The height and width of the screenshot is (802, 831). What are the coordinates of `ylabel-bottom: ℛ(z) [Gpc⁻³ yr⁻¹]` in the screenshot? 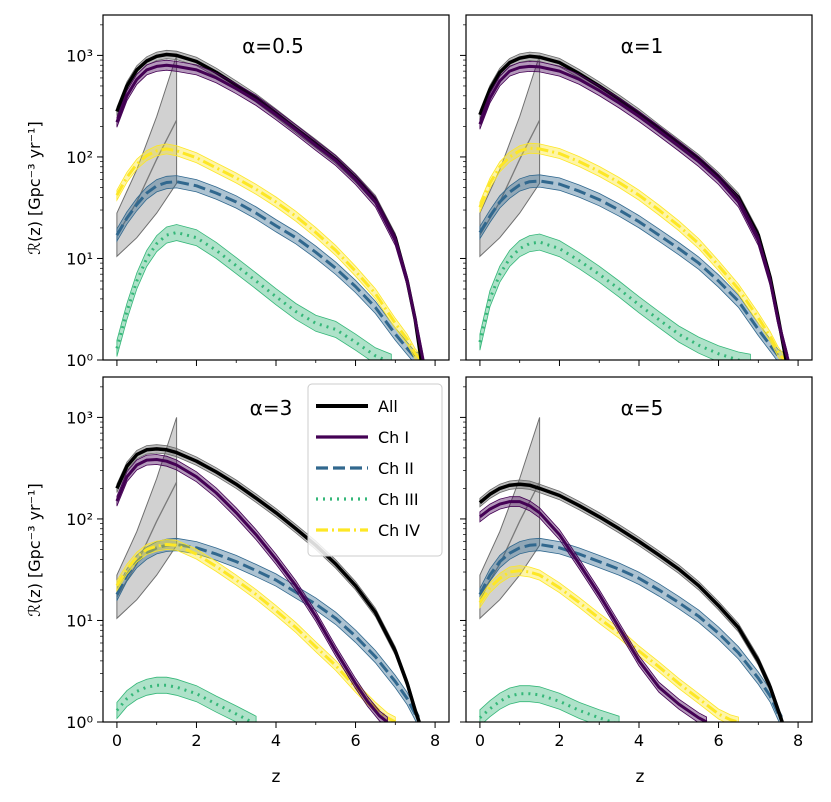 It's located at (34, 549).